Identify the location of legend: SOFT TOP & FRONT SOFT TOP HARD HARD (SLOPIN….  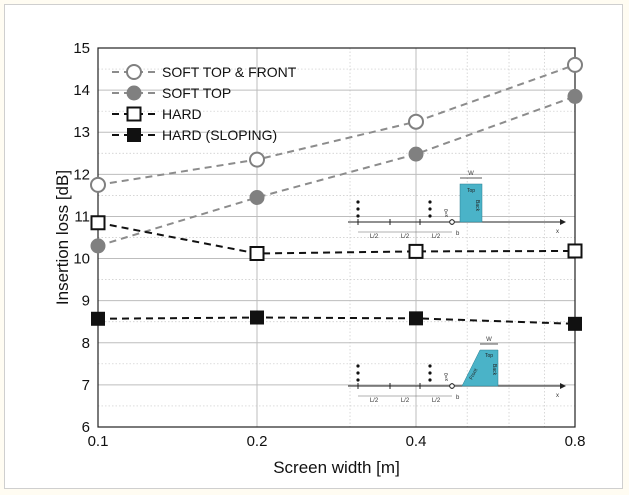
(204, 103).